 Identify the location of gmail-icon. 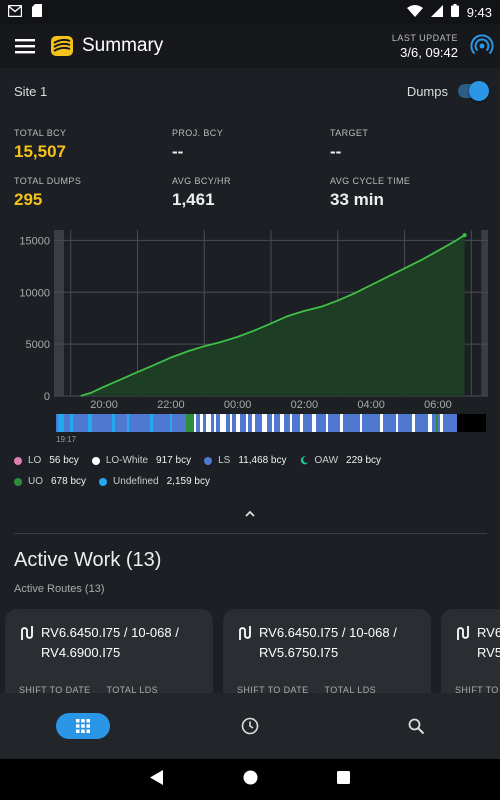
(15, 12).